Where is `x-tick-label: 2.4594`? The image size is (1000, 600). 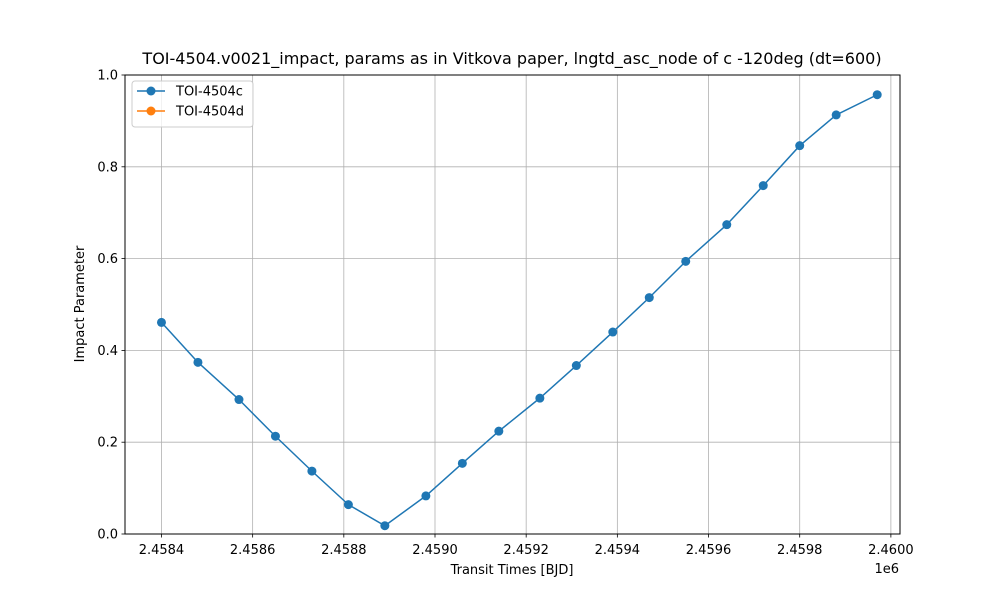 x-tick-label: 2.4594 is located at coordinates (618, 550).